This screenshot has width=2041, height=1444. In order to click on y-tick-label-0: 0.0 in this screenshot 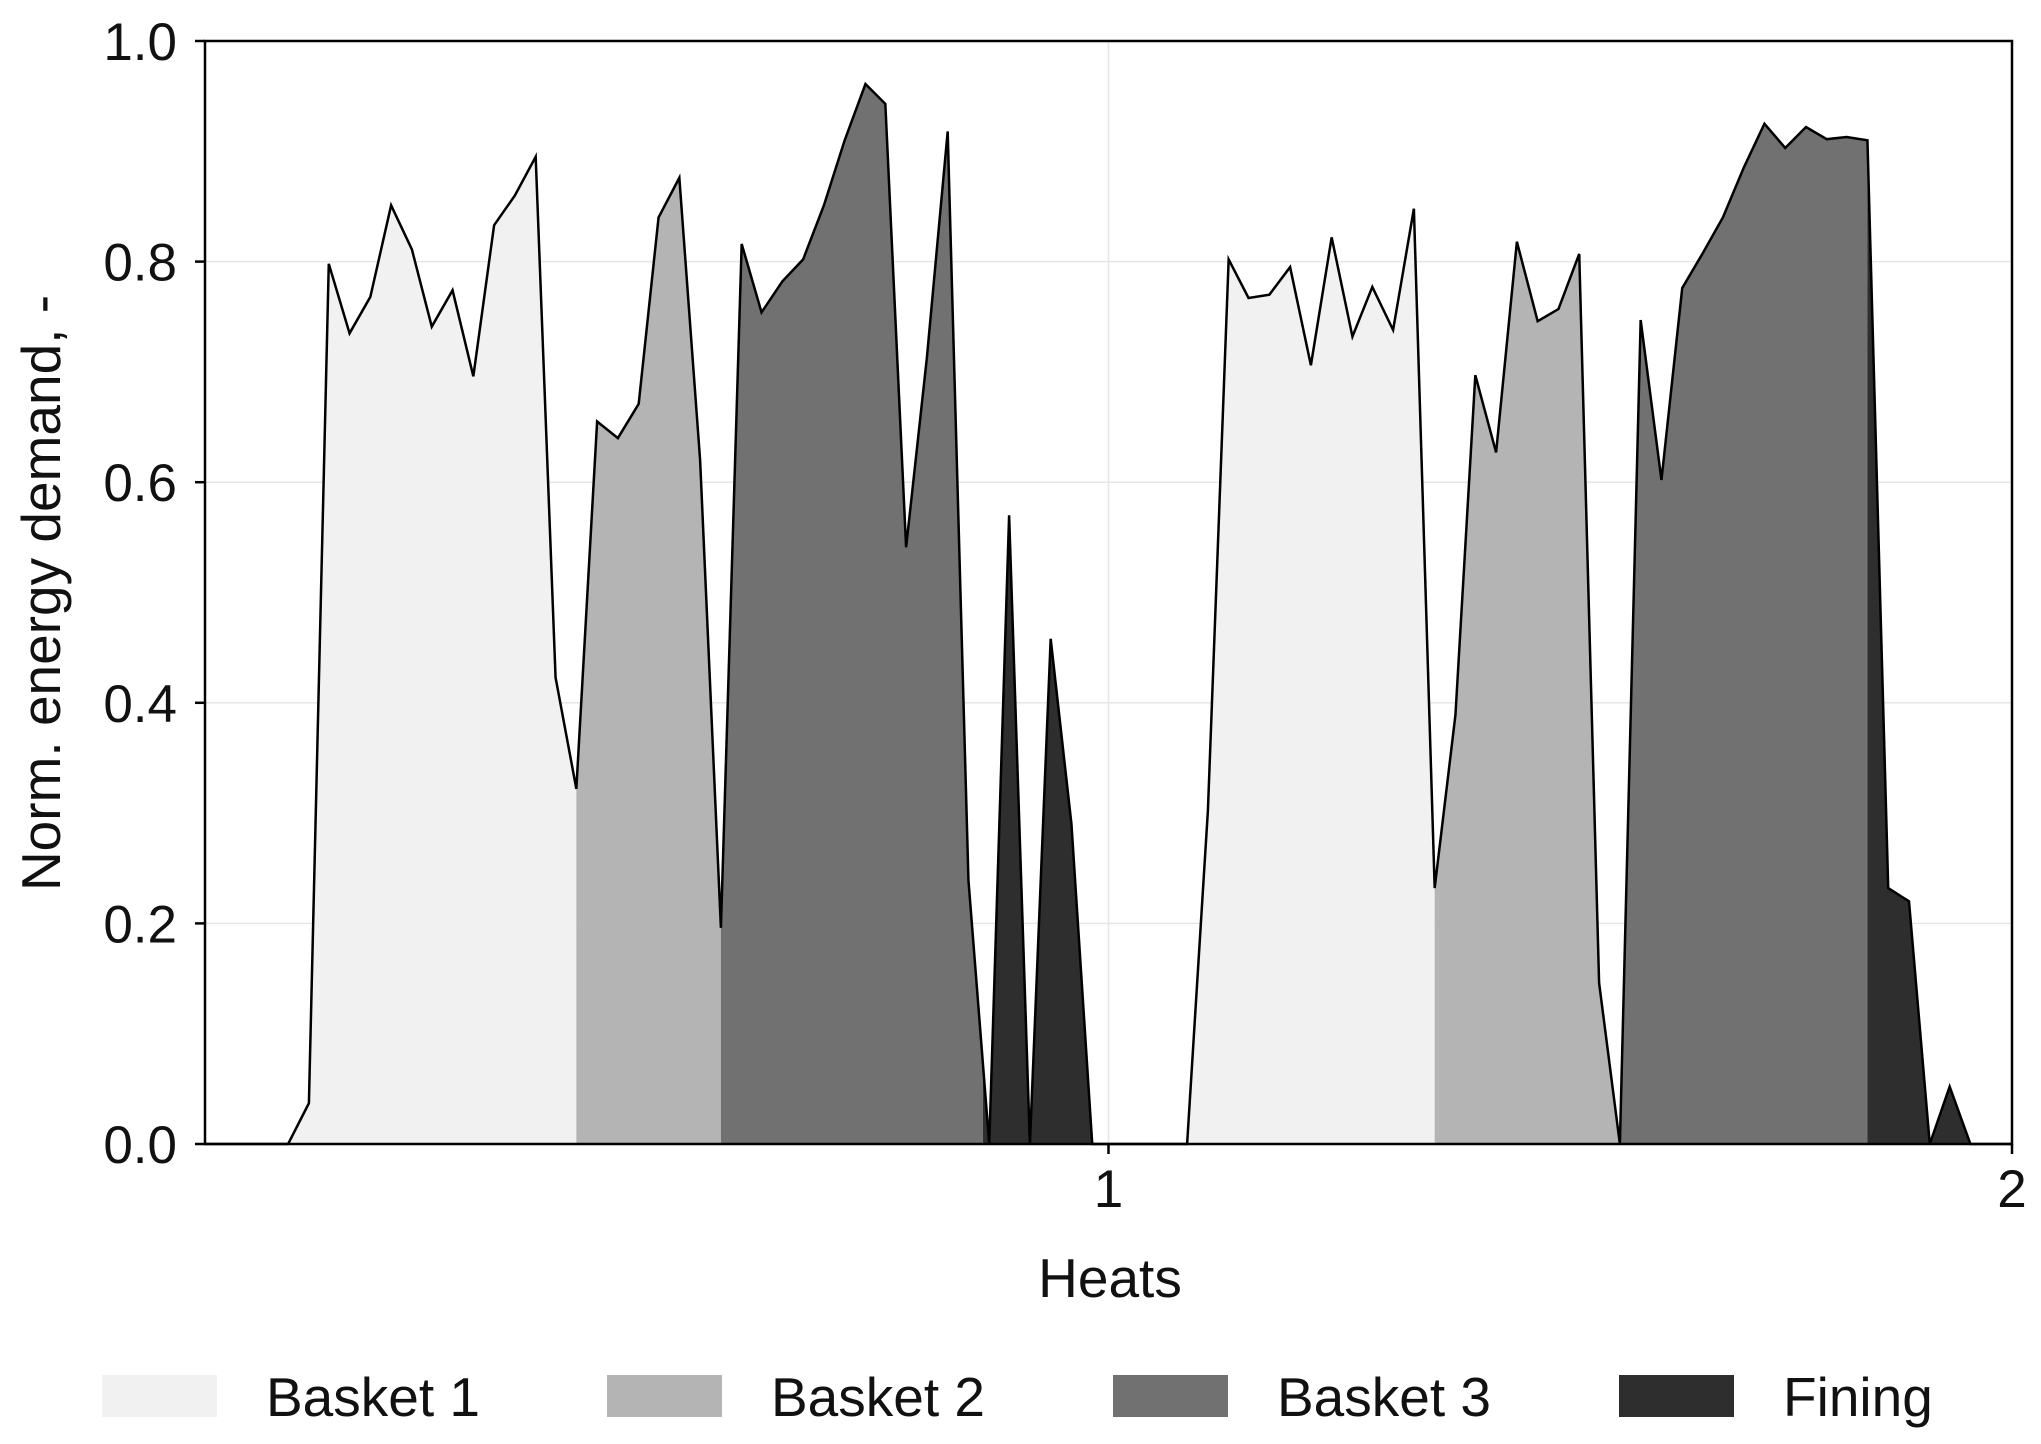, I will do `click(140, 1145)`.